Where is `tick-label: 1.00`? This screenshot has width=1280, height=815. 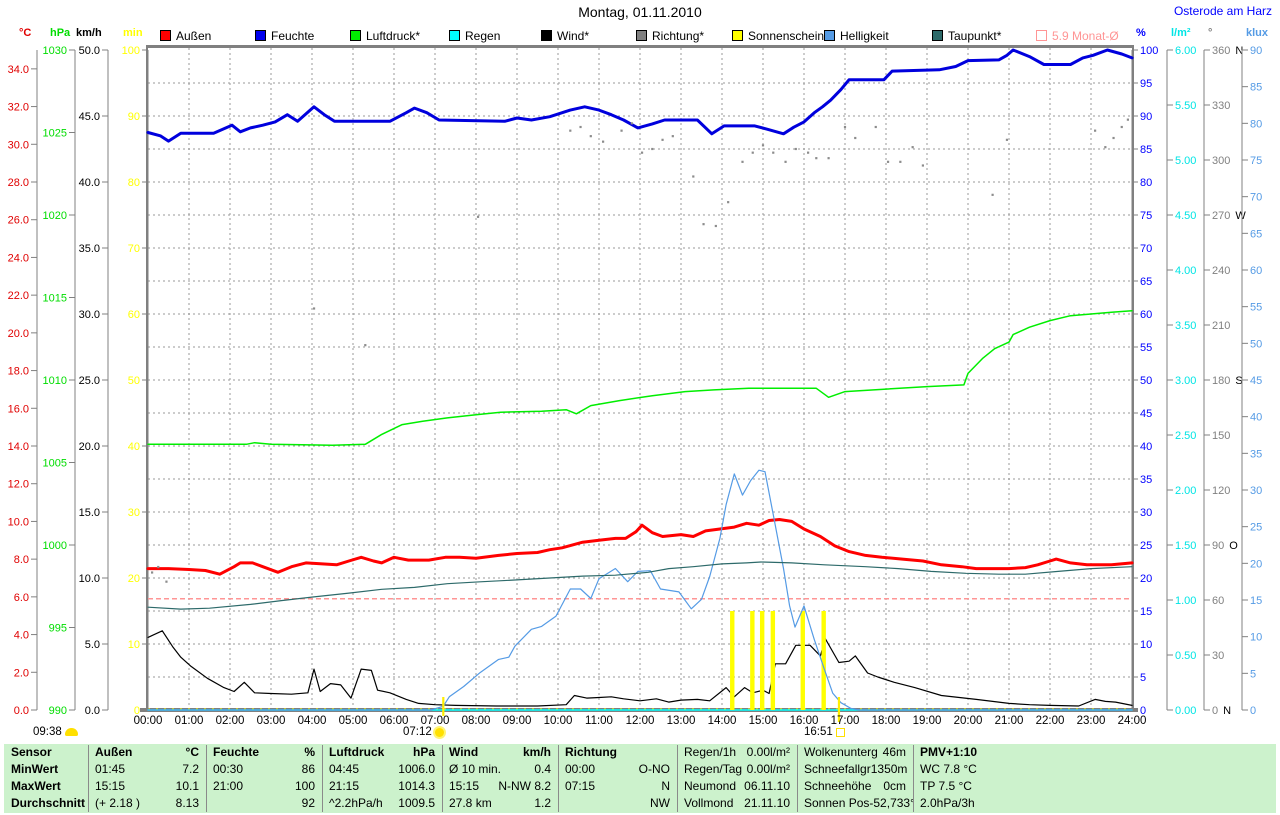
tick-label: 1.00 is located at coordinates (1185, 601).